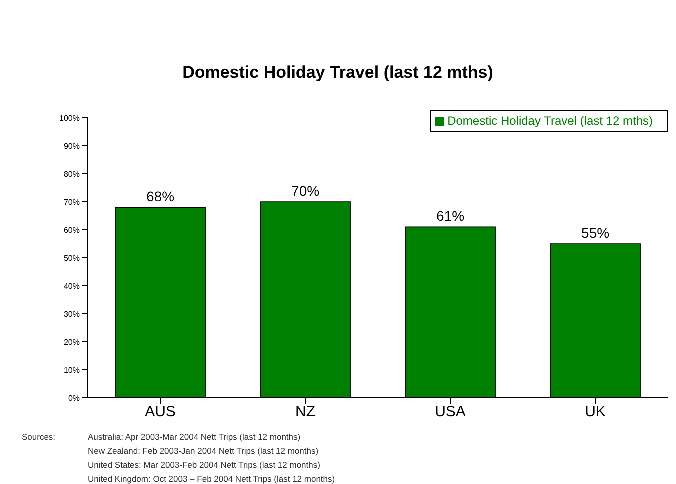 The width and height of the screenshot is (676, 484). I want to click on y-tick-label: 0%, so click(74, 398).